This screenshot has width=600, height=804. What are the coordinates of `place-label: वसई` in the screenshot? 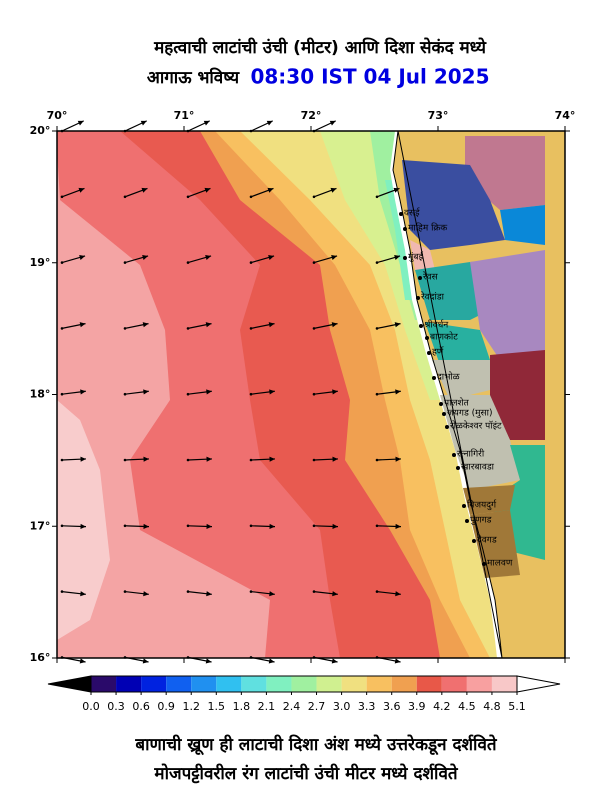 It's located at (412, 213).